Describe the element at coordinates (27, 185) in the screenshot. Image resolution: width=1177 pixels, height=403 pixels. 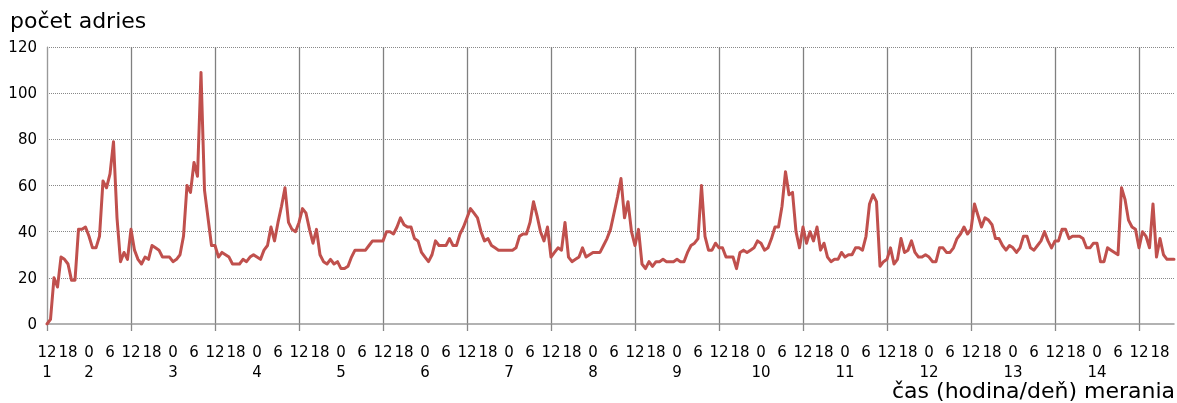
I see `y-tick-label: 60` at that location.